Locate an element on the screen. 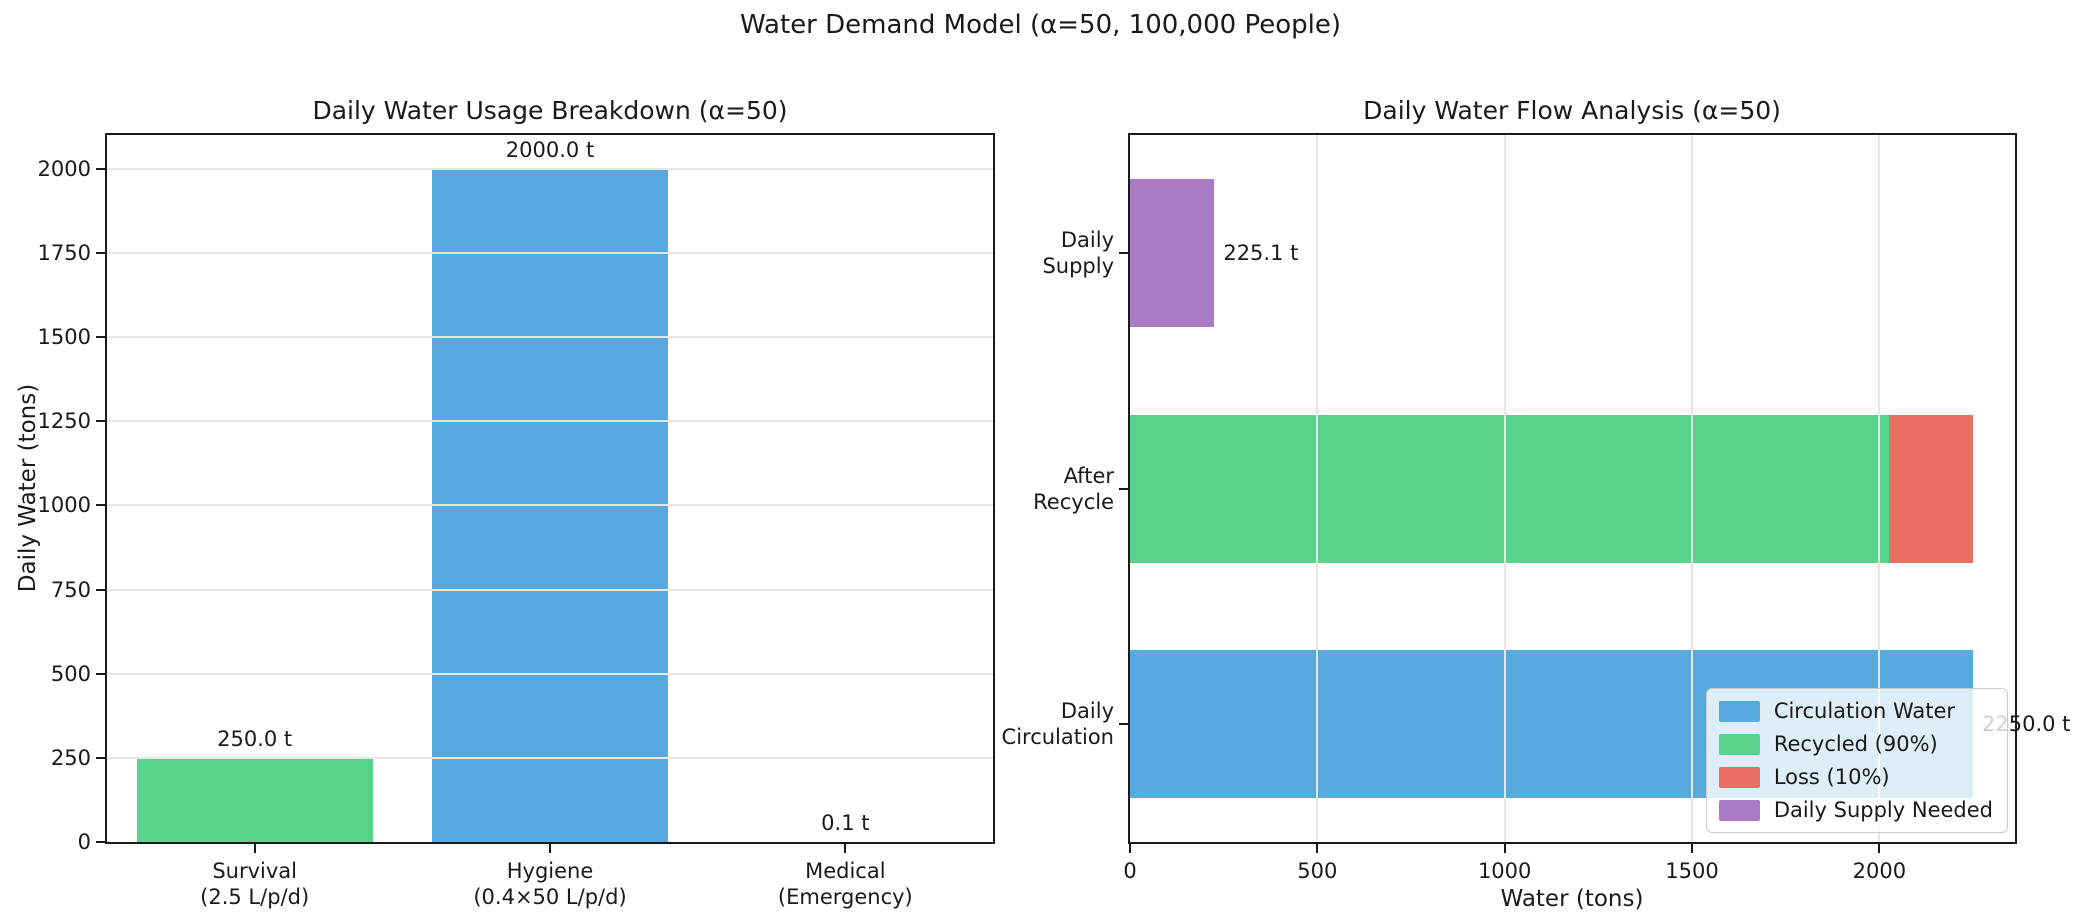 Image resolution: width=2081 pixels, height=923 pixels. category-label: Daily Supply is located at coordinates (1078, 253).